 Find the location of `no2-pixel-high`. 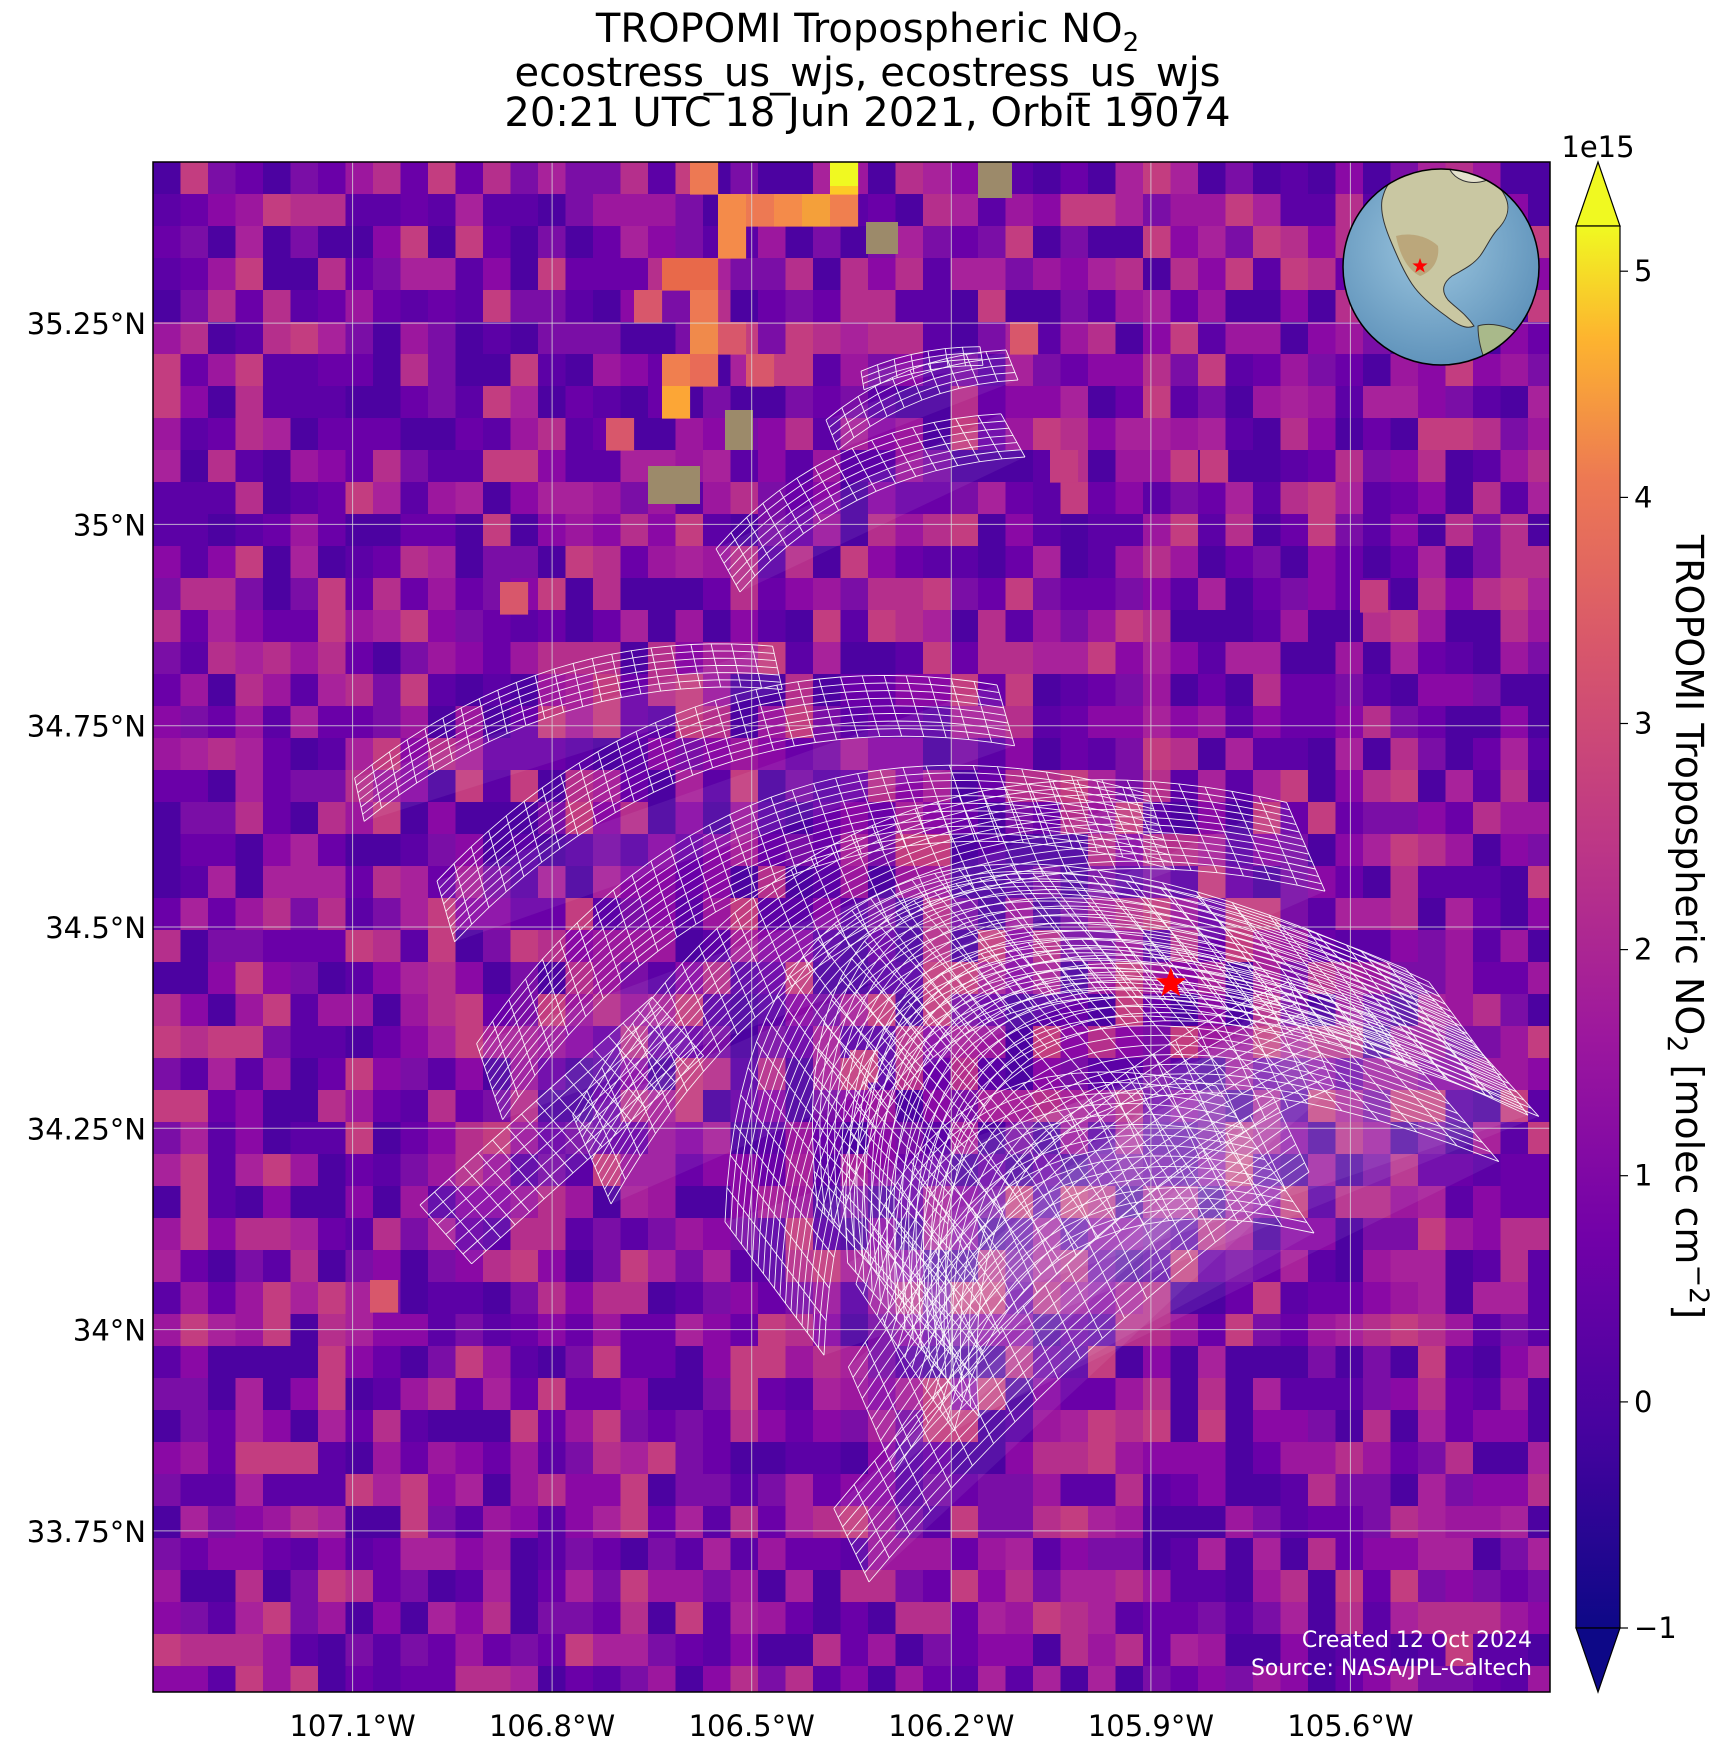

no2-pixel-high is located at coordinates (514, 598).